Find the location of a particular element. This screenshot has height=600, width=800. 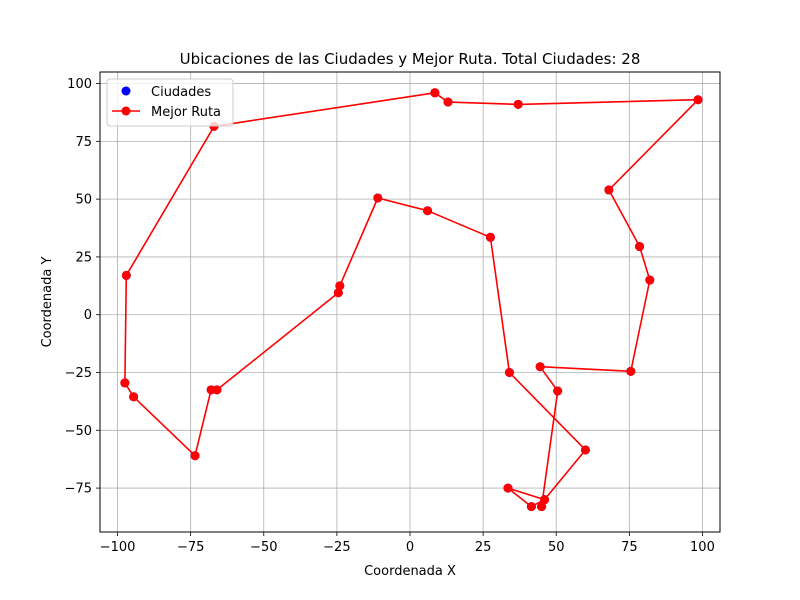

y-axis-label: Coordenada Y is located at coordinates (47, 302).